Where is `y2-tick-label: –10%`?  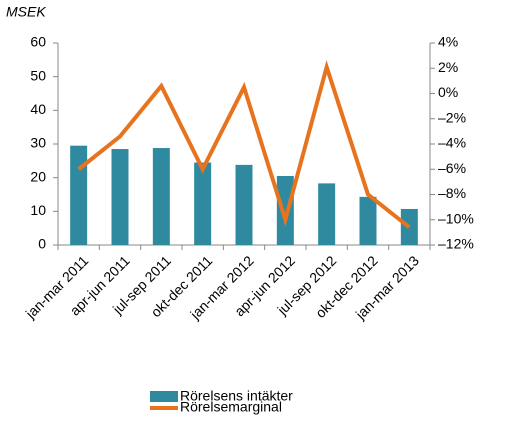 y2-tick-label: –10% is located at coordinates (456, 218).